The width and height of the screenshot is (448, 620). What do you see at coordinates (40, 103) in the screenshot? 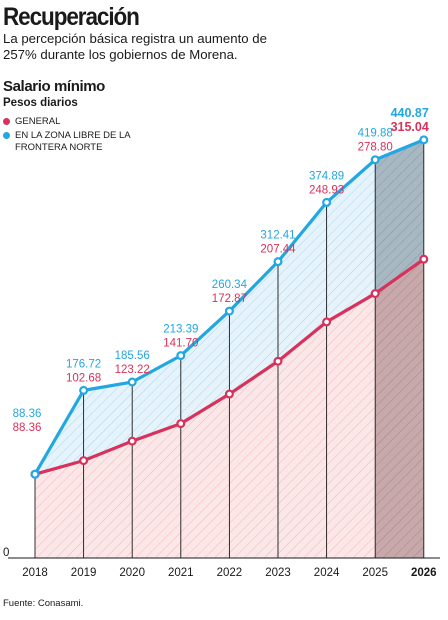
I see `y-axis-unit-label: Pesos diarios` at bounding box center [40, 103].